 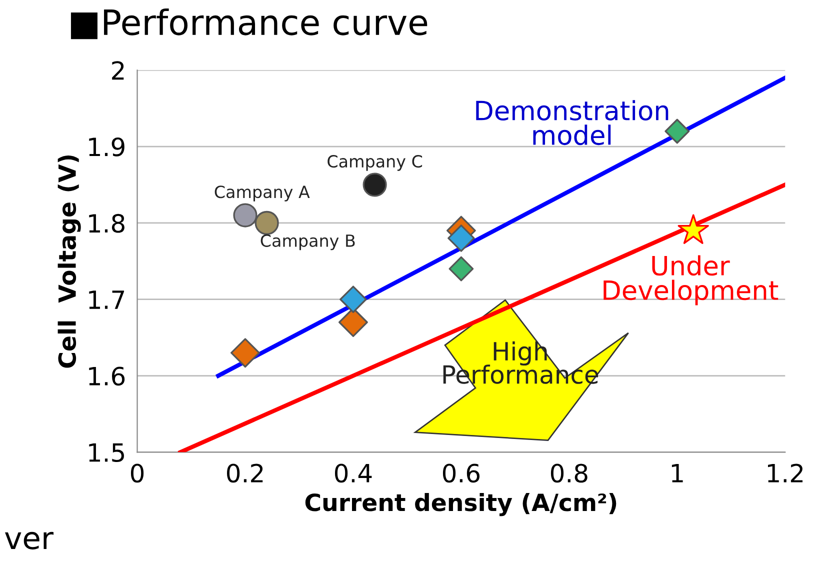 I want to click on y-tick-label: 1.9, so click(x=106, y=146).